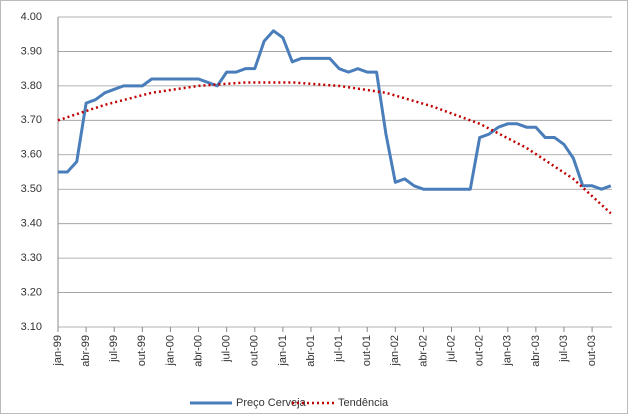  I want to click on x-tick-label: abr-03, so click(536, 351).